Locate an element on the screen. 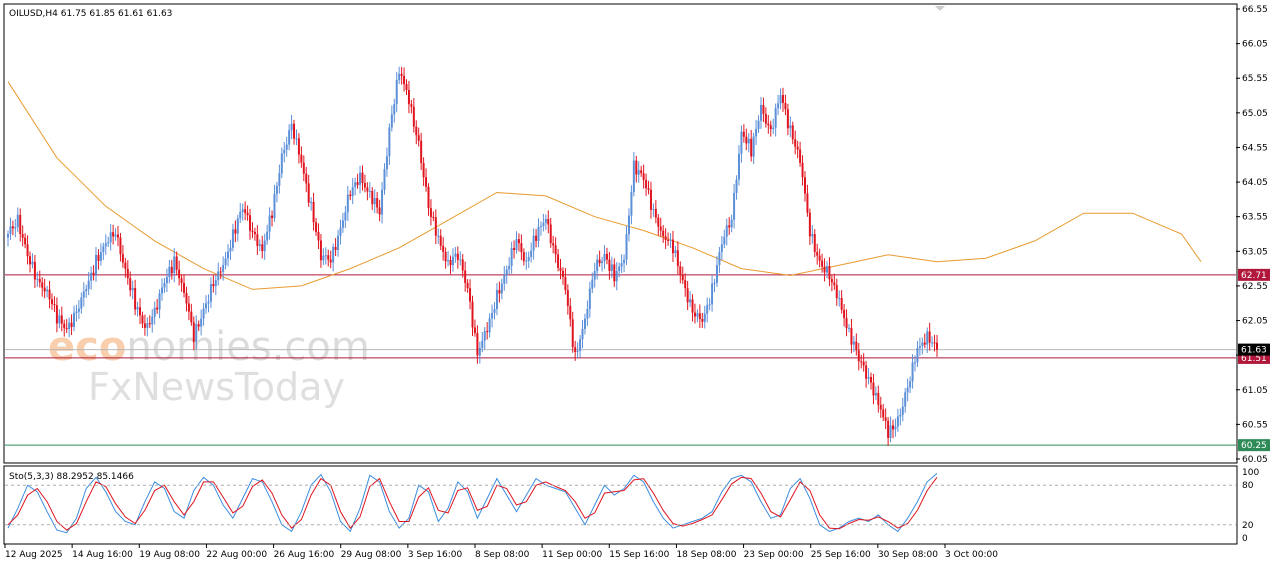 The height and width of the screenshot is (567, 1280). watermark-brand-gray: nomies.com is located at coordinates (248, 347).